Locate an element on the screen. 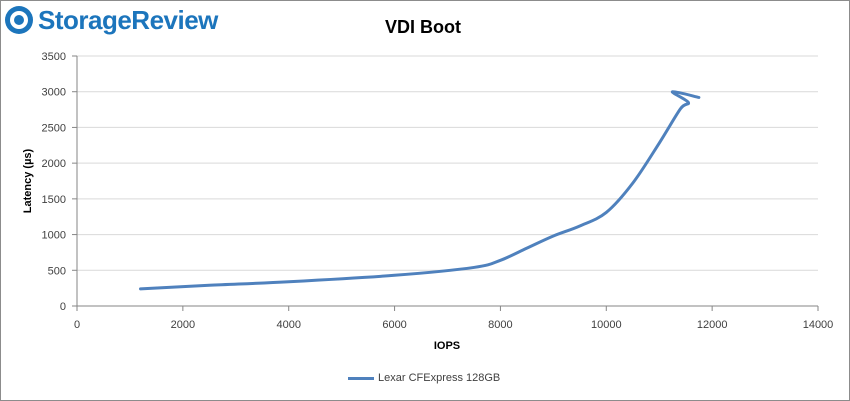  y-axis-label: Latency (µs) is located at coordinates (28, 180).